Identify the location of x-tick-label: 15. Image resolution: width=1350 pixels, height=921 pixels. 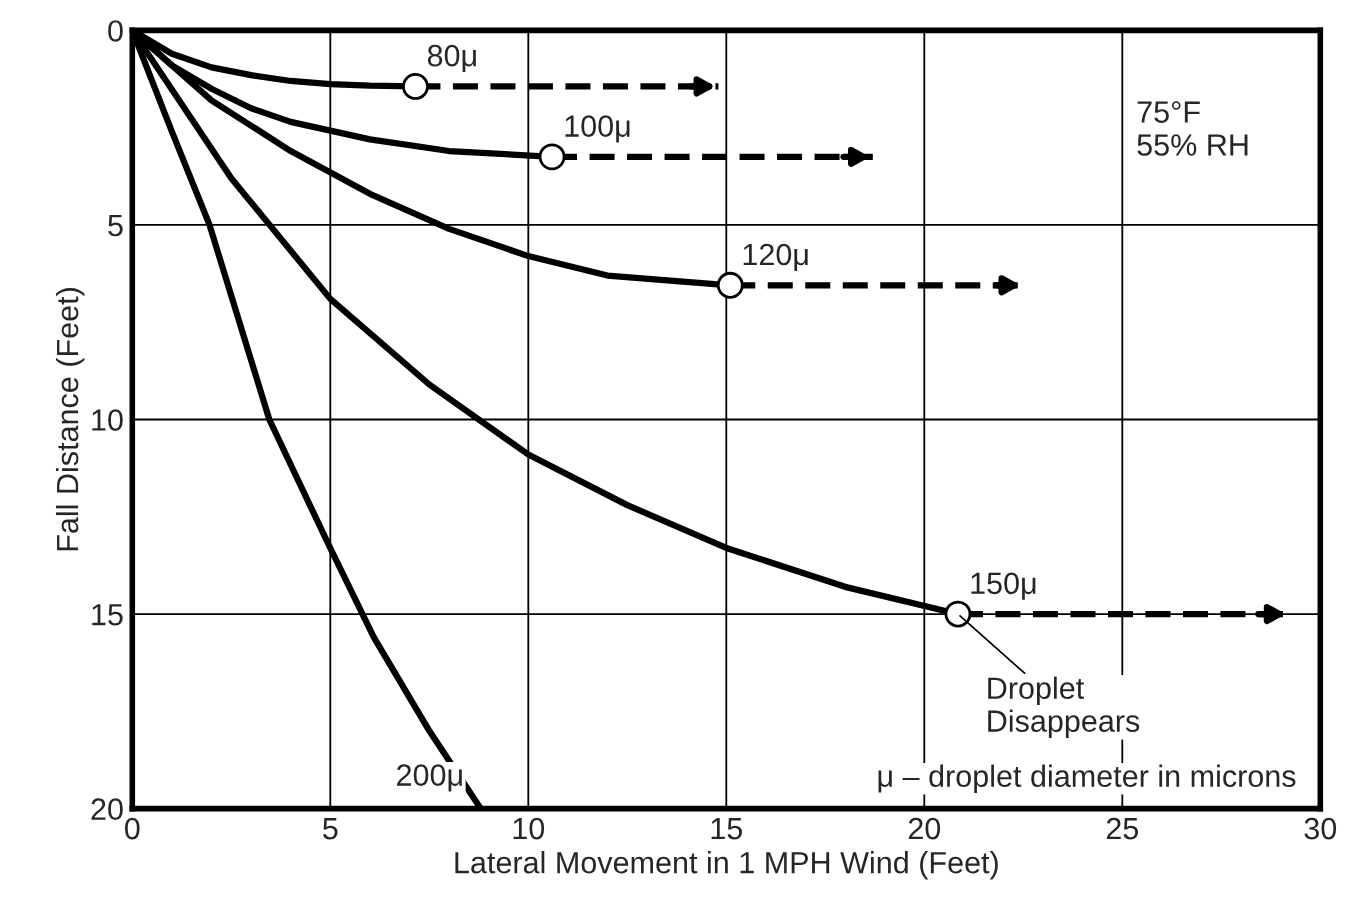
(727, 829).